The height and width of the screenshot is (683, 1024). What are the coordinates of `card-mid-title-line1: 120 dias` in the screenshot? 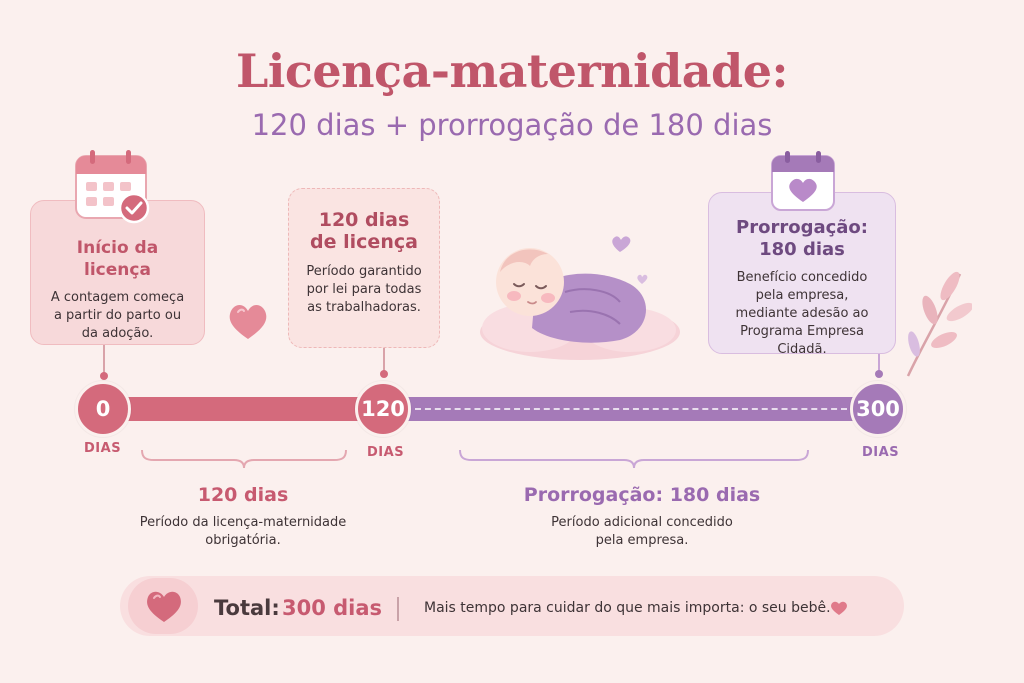 It's located at (364, 220).